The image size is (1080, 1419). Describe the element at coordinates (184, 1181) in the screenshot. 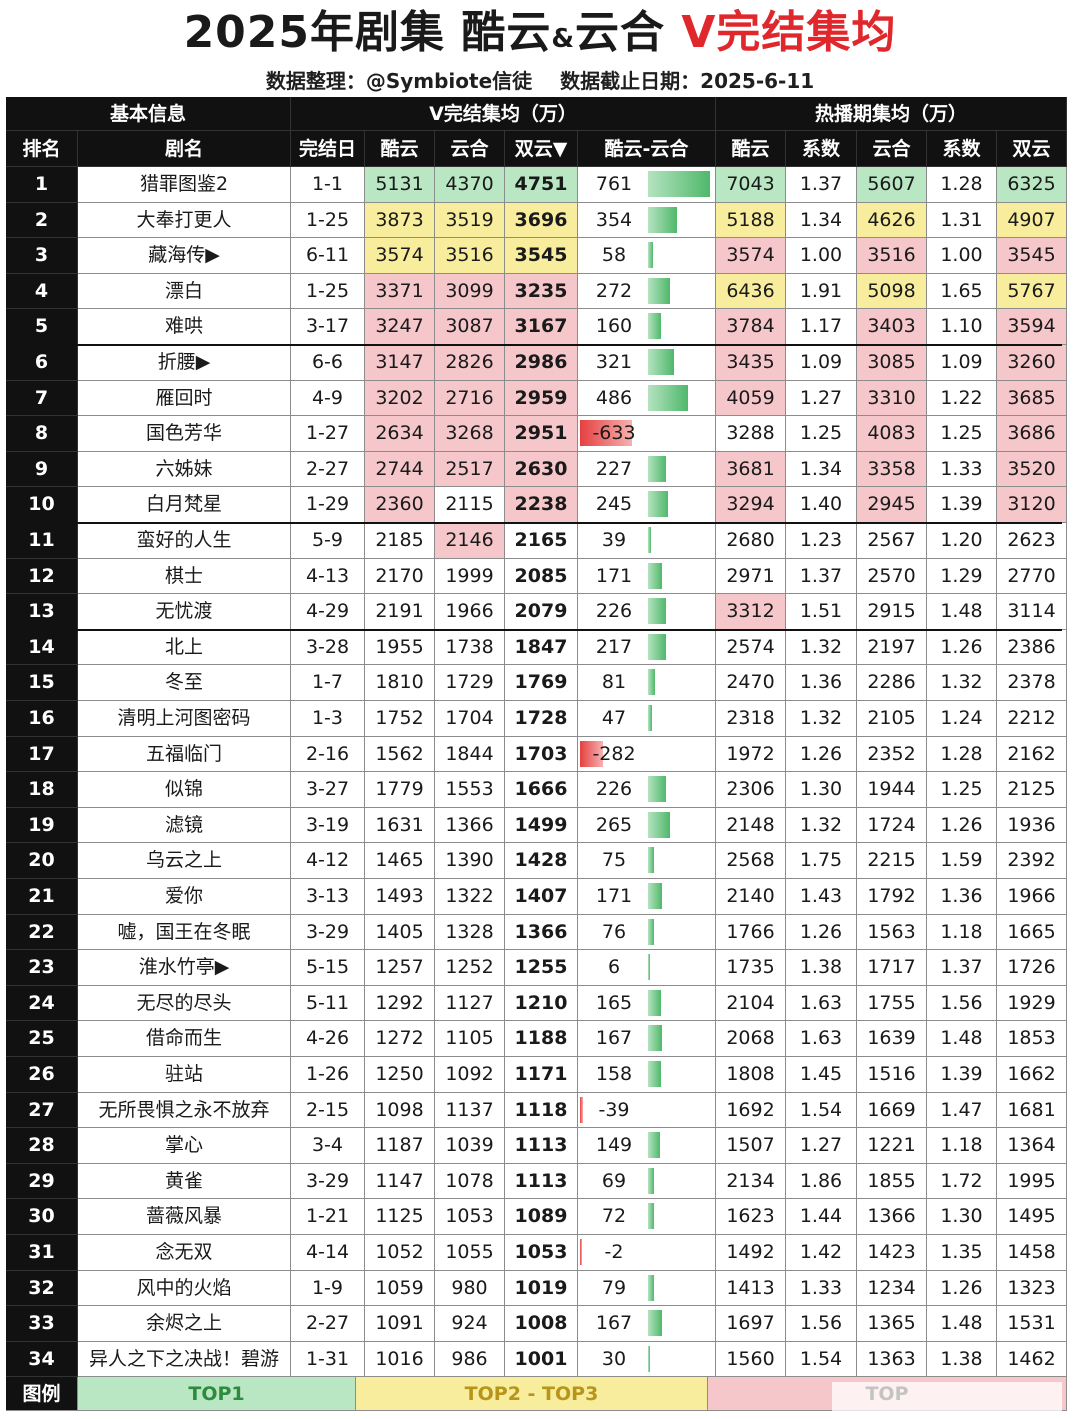

I see `drama-name-cell: 黄雀` at that location.